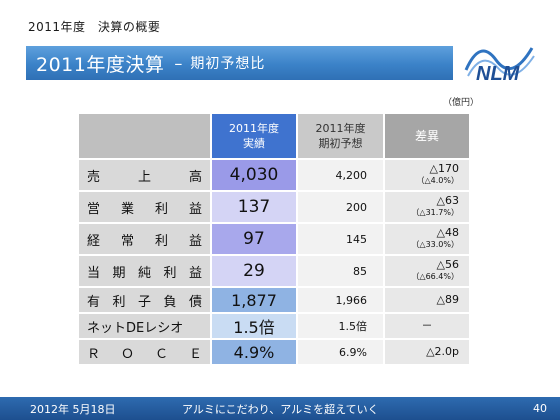  What do you see at coordinates (135, 328) in the screenshot?
I see `row-label-char: ネットDEレシオ` at bounding box center [135, 328].